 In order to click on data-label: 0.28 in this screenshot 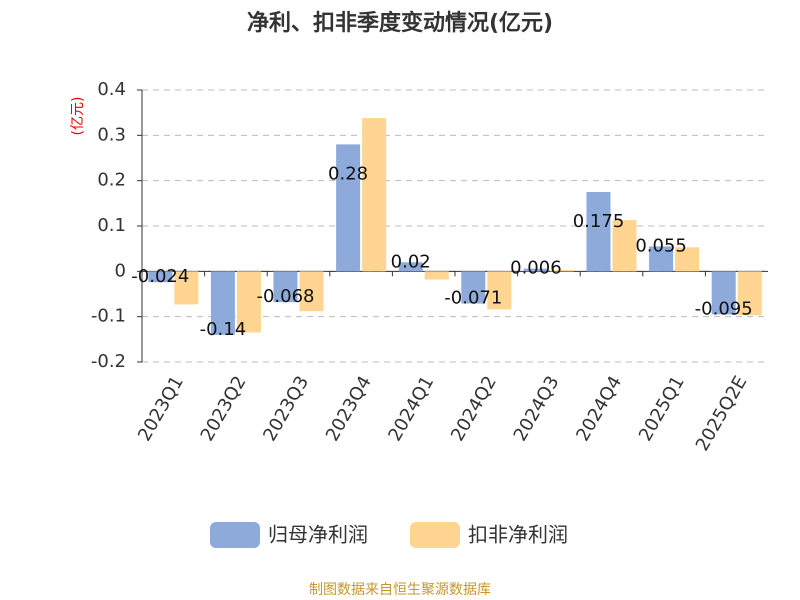, I will do `click(348, 173)`.